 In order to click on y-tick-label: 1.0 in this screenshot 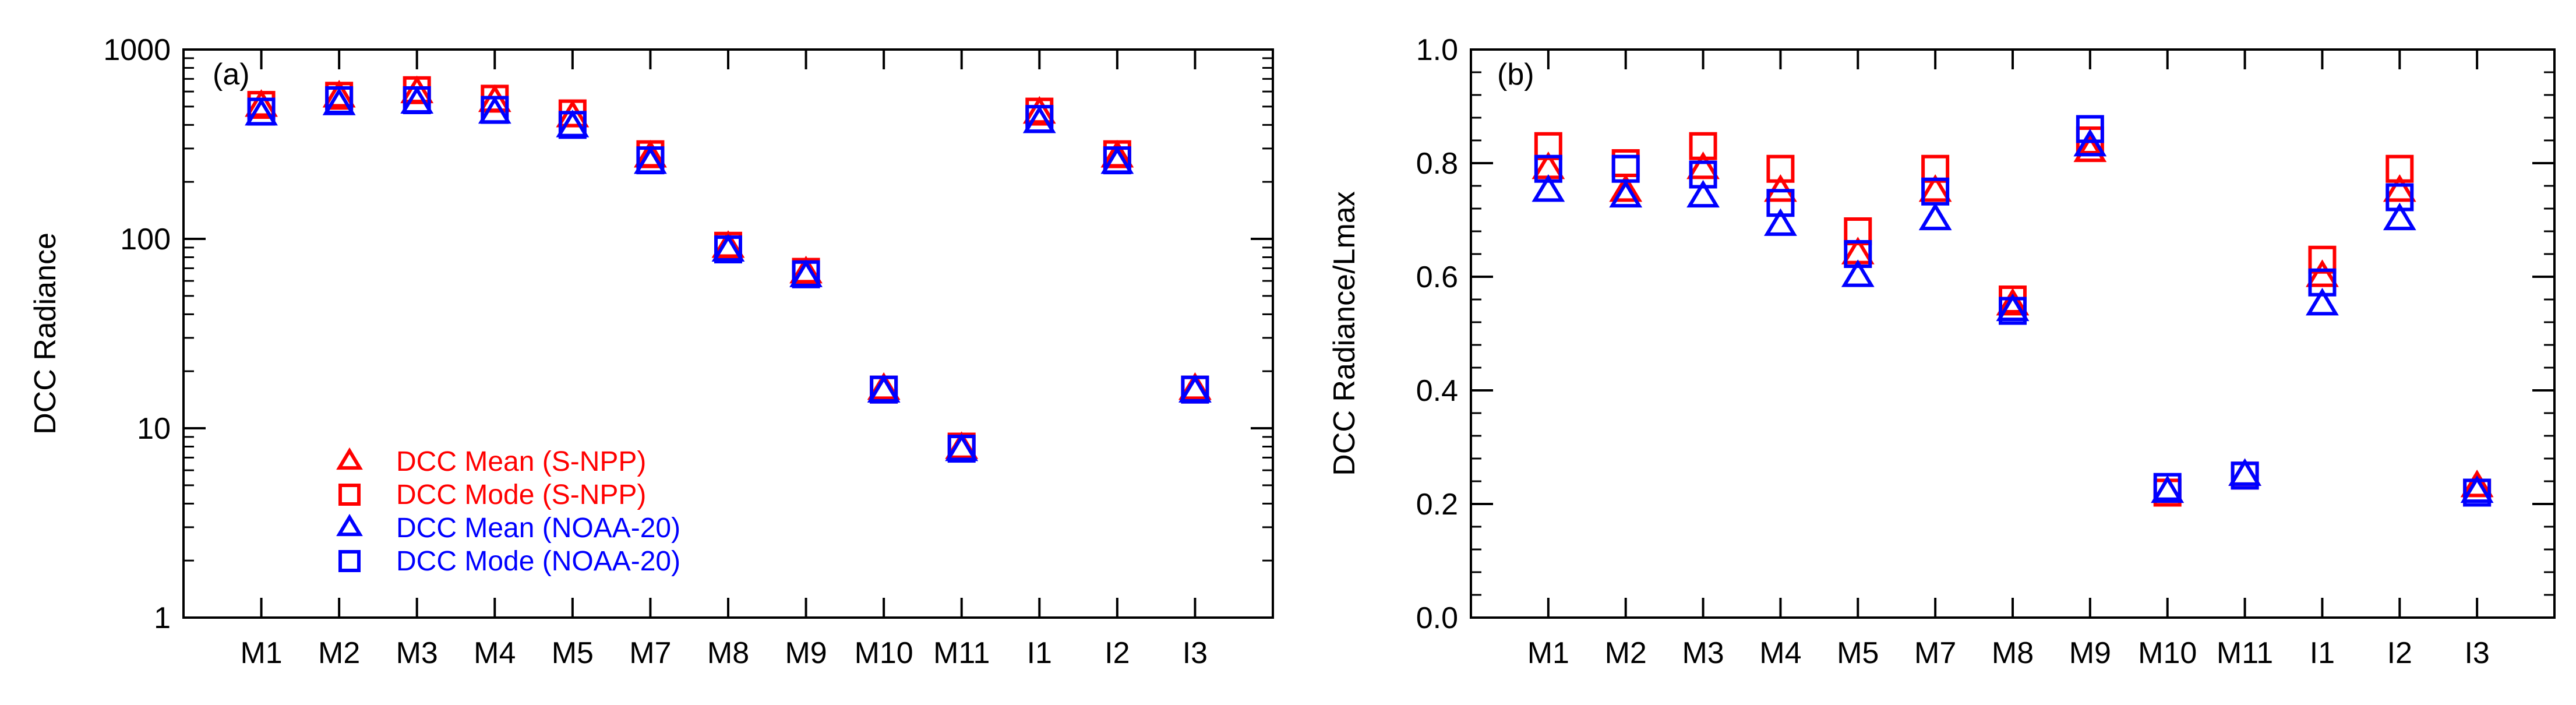, I will do `click(1437, 50)`.